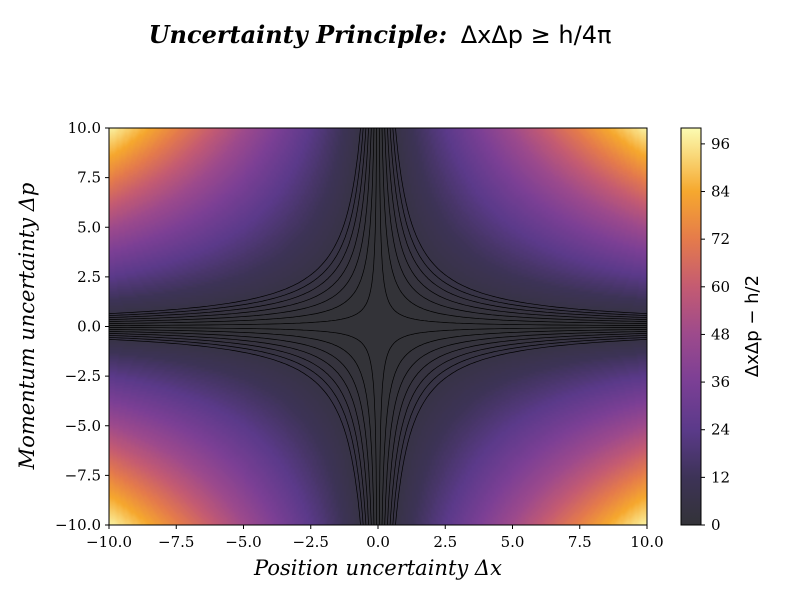 The width and height of the screenshot is (800, 600). What do you see at coordinates (720, 192) in the screenshot?
I see `colorbar-tick-label: 84` at bounding box center [720, 192].